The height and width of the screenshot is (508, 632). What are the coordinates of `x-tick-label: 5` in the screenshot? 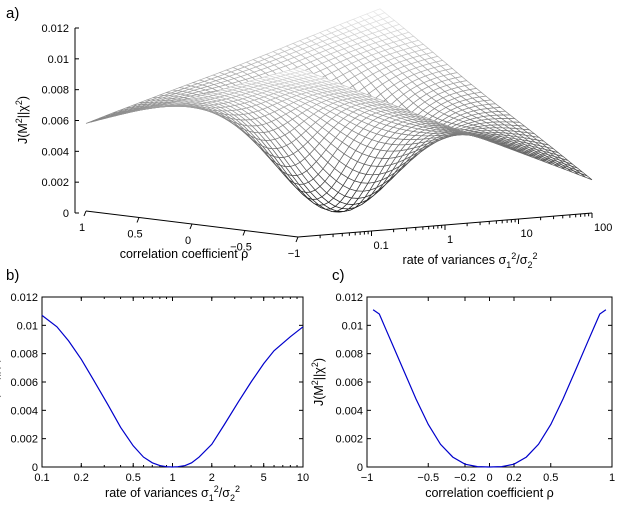 It's located at (264, 478).